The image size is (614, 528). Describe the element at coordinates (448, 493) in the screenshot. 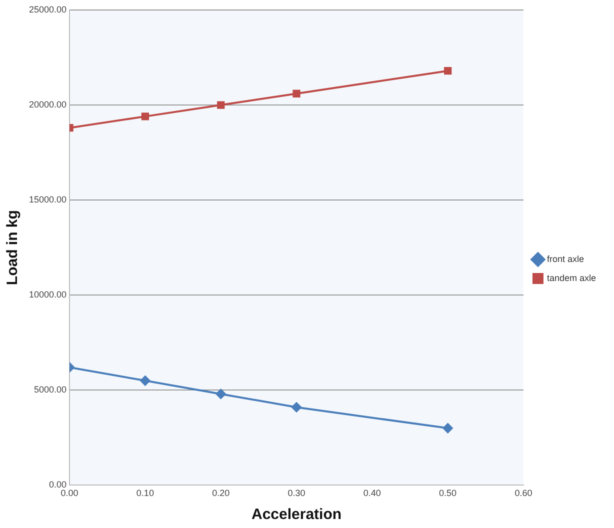

I see `x-tick-label: 0.50` at that location.